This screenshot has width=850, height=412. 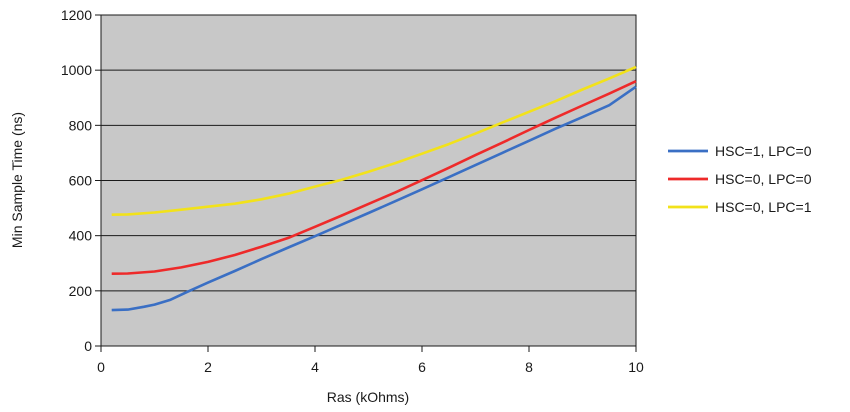 I want to click on x-tick-label: 4, so click(x=315, y=367).